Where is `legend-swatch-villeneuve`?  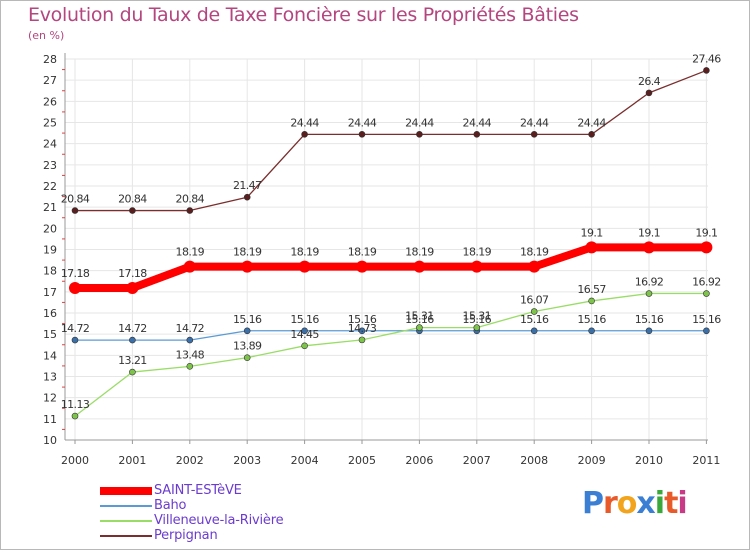 legend-swatch-villeneuve is located at coordinates (126, 521).